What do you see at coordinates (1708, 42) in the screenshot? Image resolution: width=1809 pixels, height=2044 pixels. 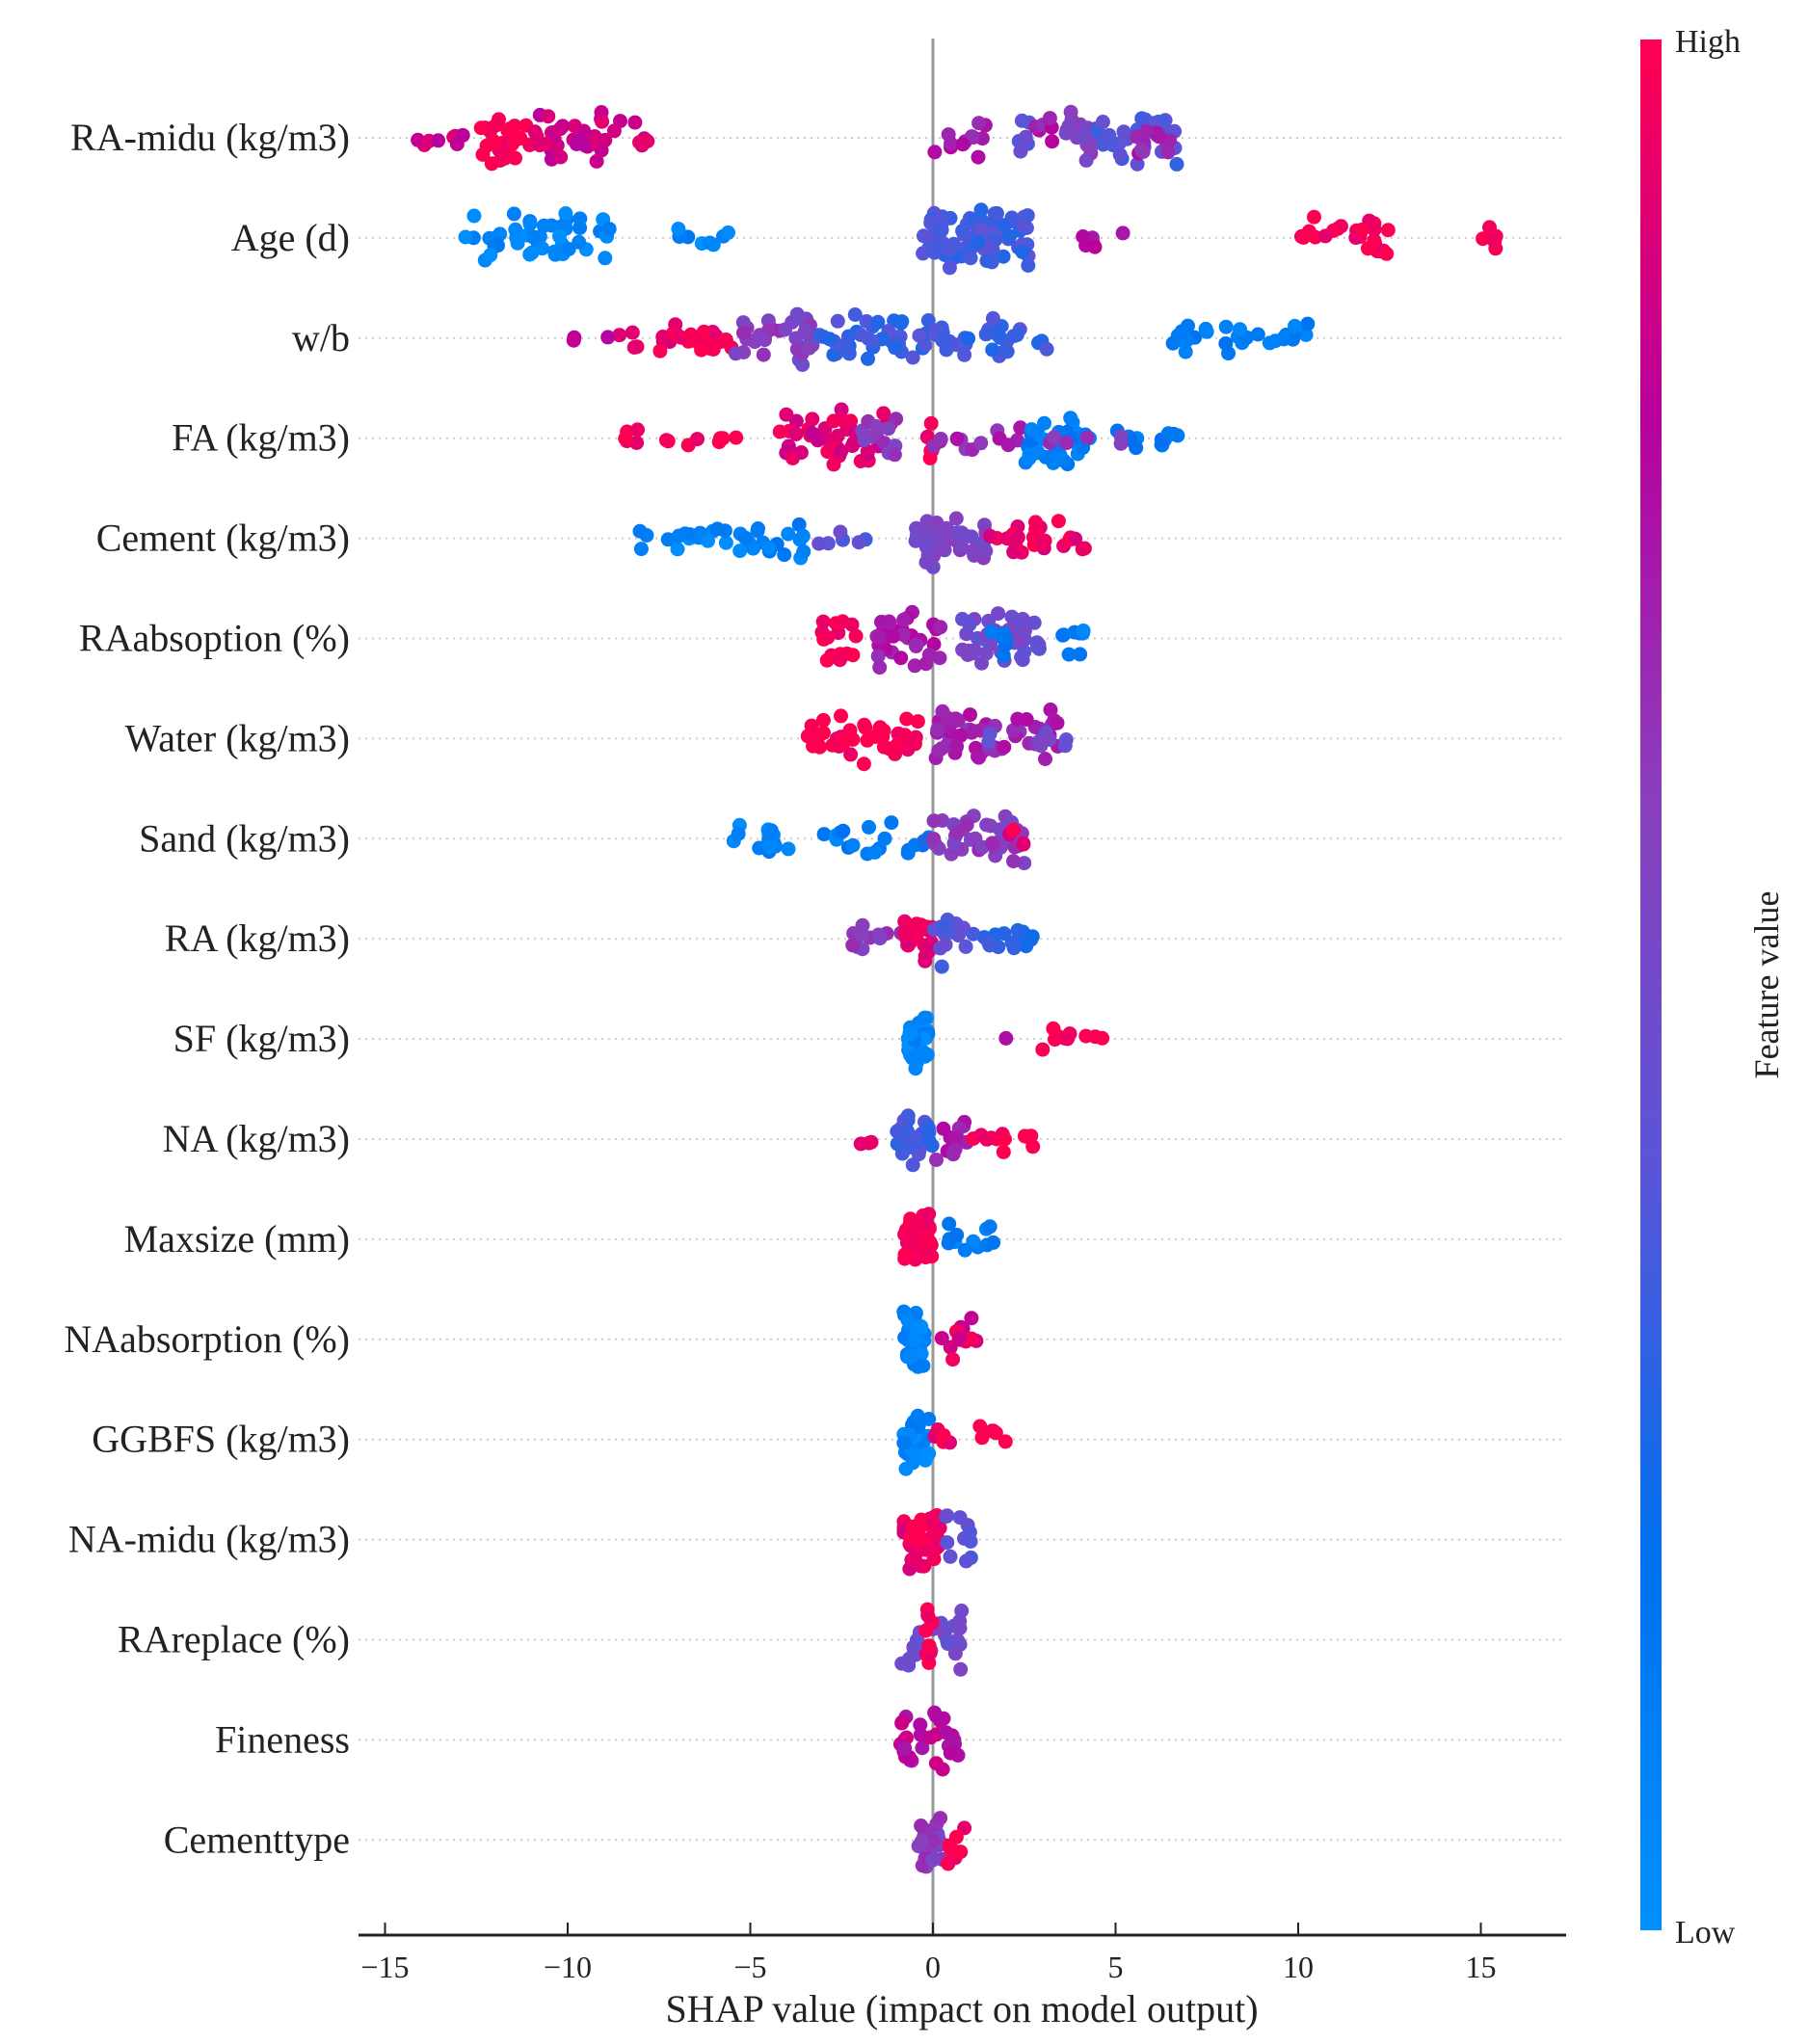 I see `colorbar-high-label: High` at bounding box center [1708, 42].